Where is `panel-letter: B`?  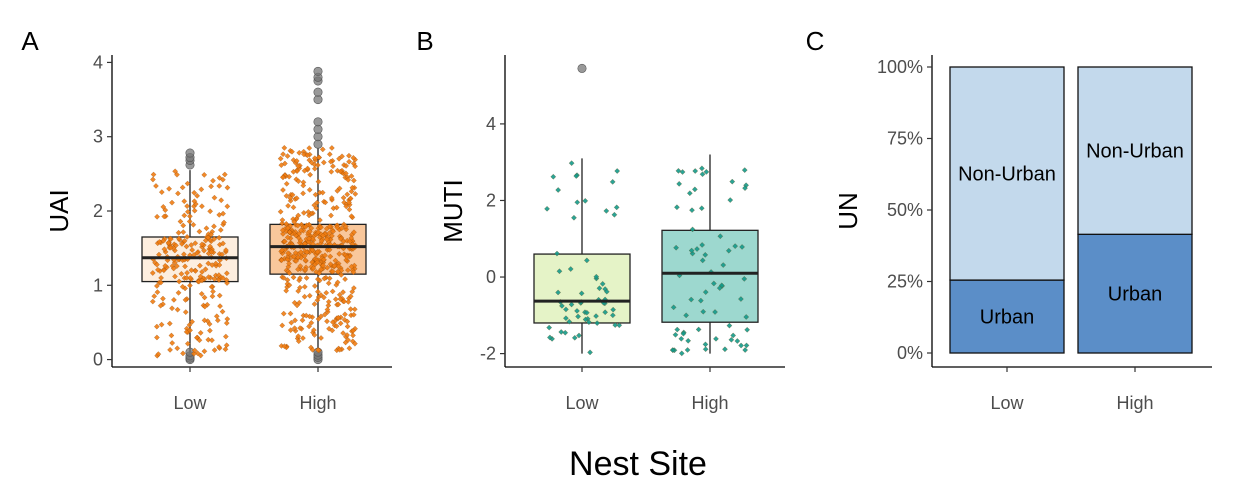 panel-letter: B is located at coordinates (424, 41).